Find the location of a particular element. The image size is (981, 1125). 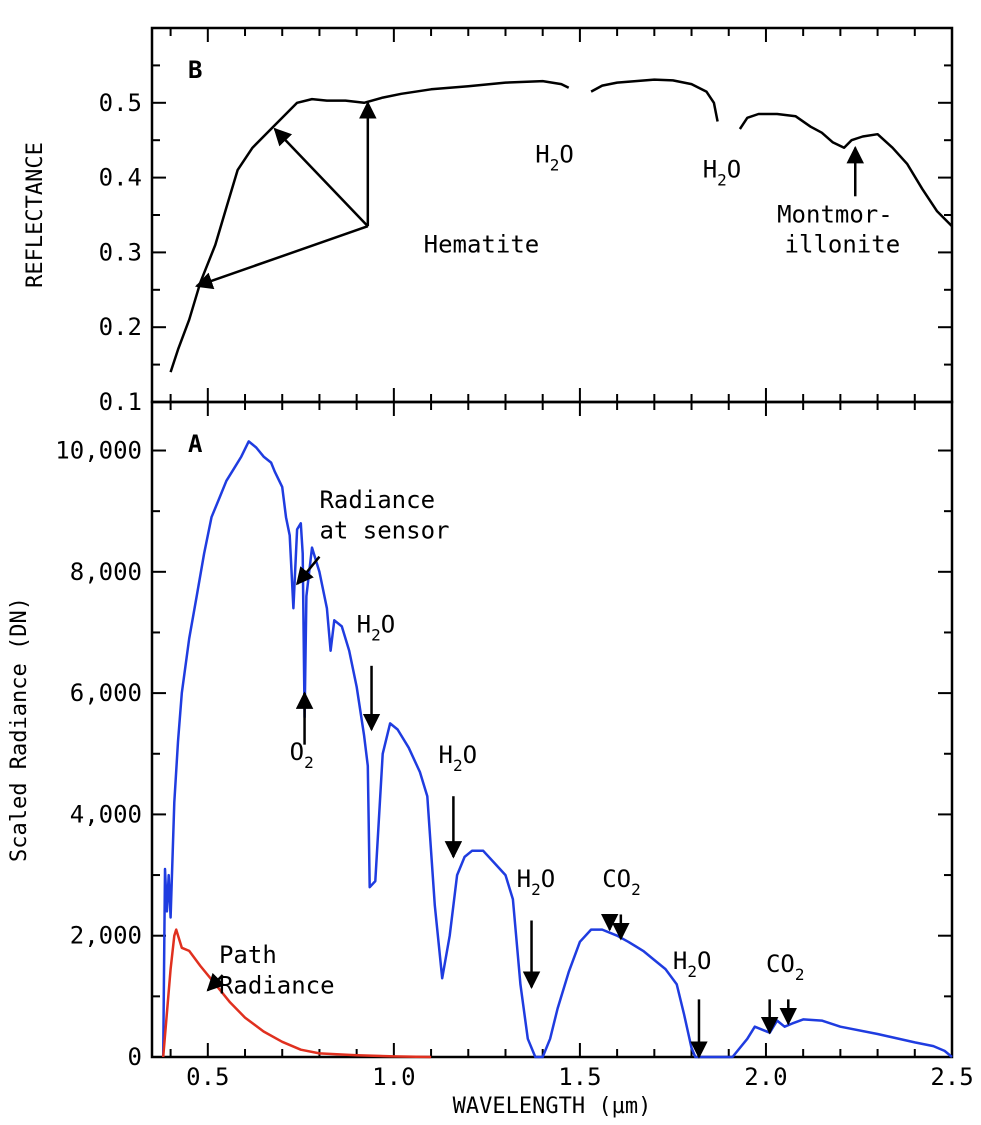

x-tick-label: 1.5 is located at coordinates (579, 1077).